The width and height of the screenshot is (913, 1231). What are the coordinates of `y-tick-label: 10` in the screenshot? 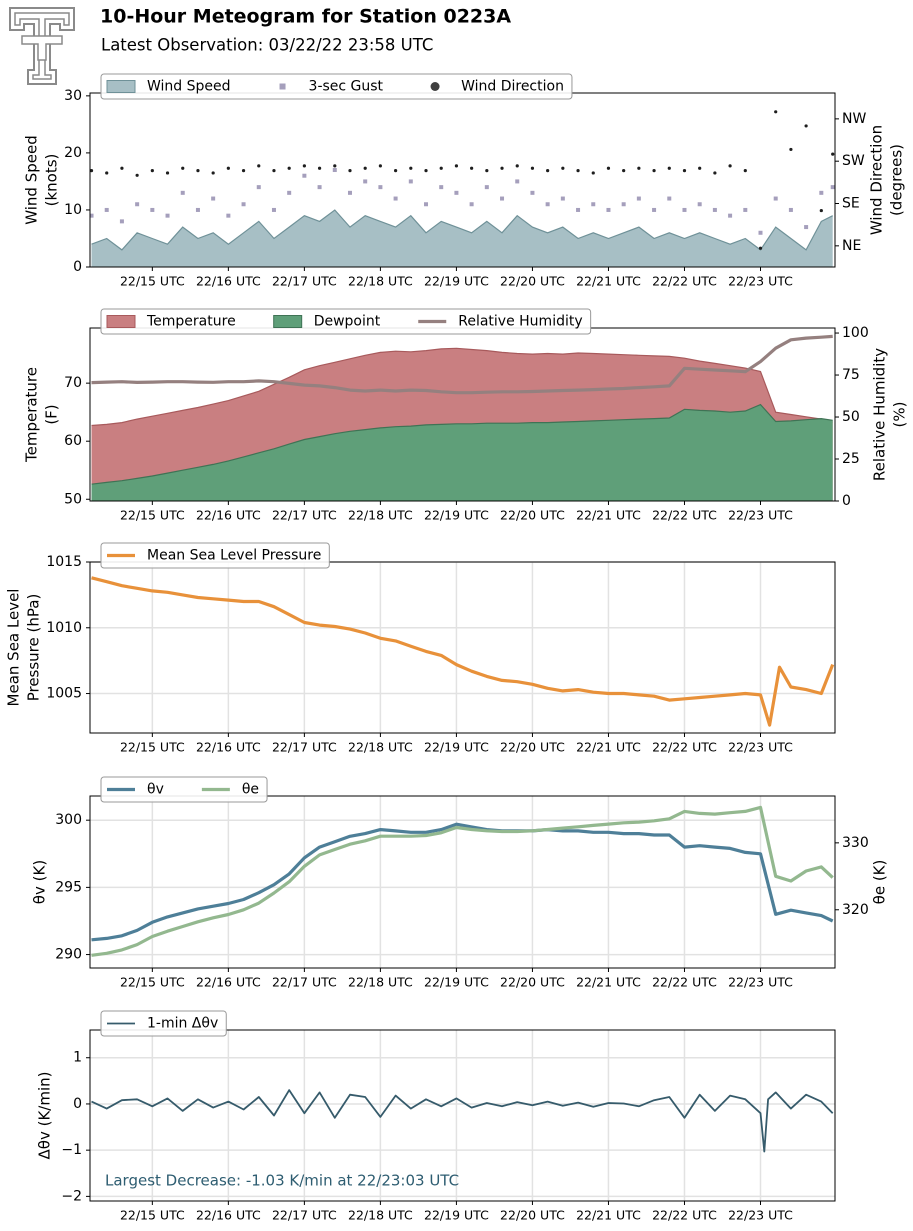 It's located at (73, 210).